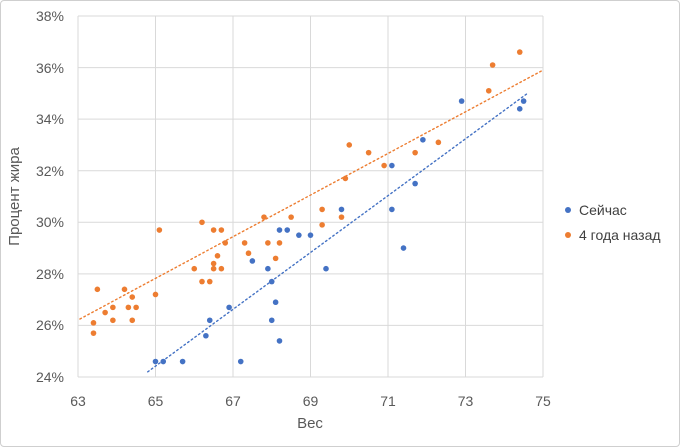  What do you see at coordinates (613, 222) in the screenshot?
I see `legend: Сейчас 4 года назад` at bounding box center [613, 222].